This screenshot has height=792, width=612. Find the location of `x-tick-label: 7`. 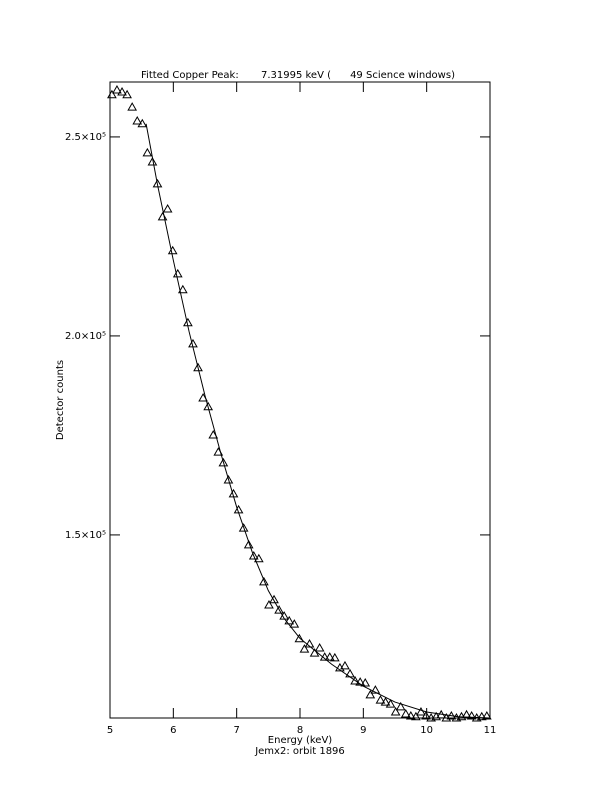

x-tick-label: 7 is located at coordinates (236, 730).